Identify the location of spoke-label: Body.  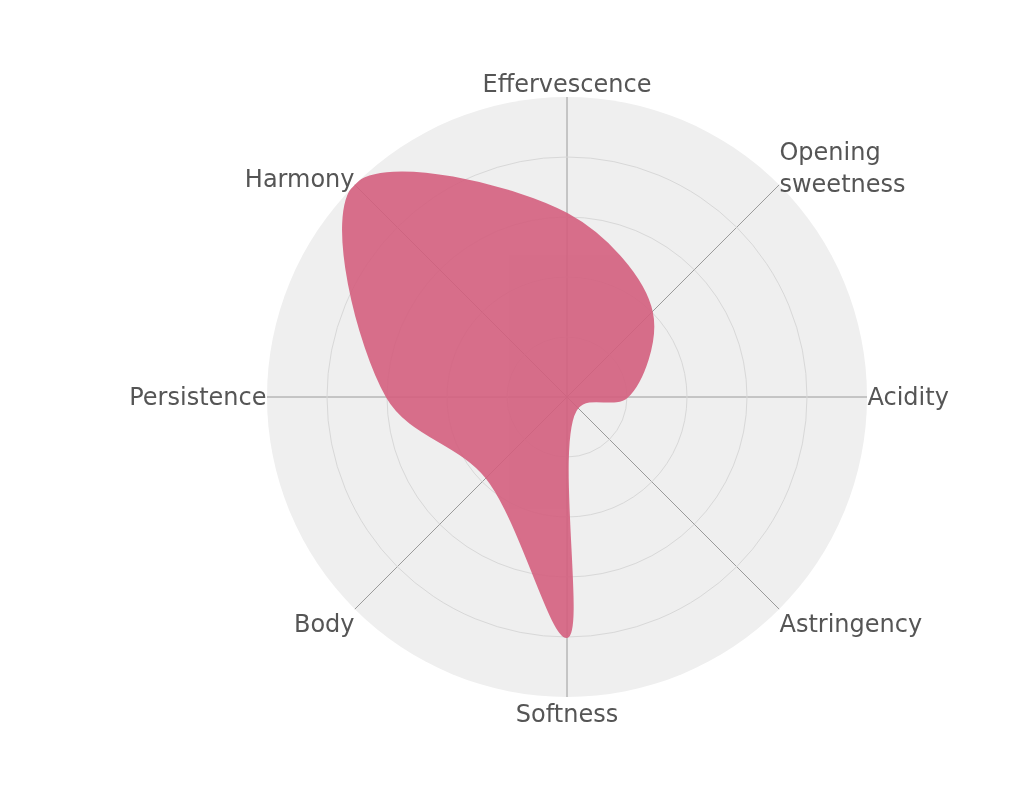
(324, 624).